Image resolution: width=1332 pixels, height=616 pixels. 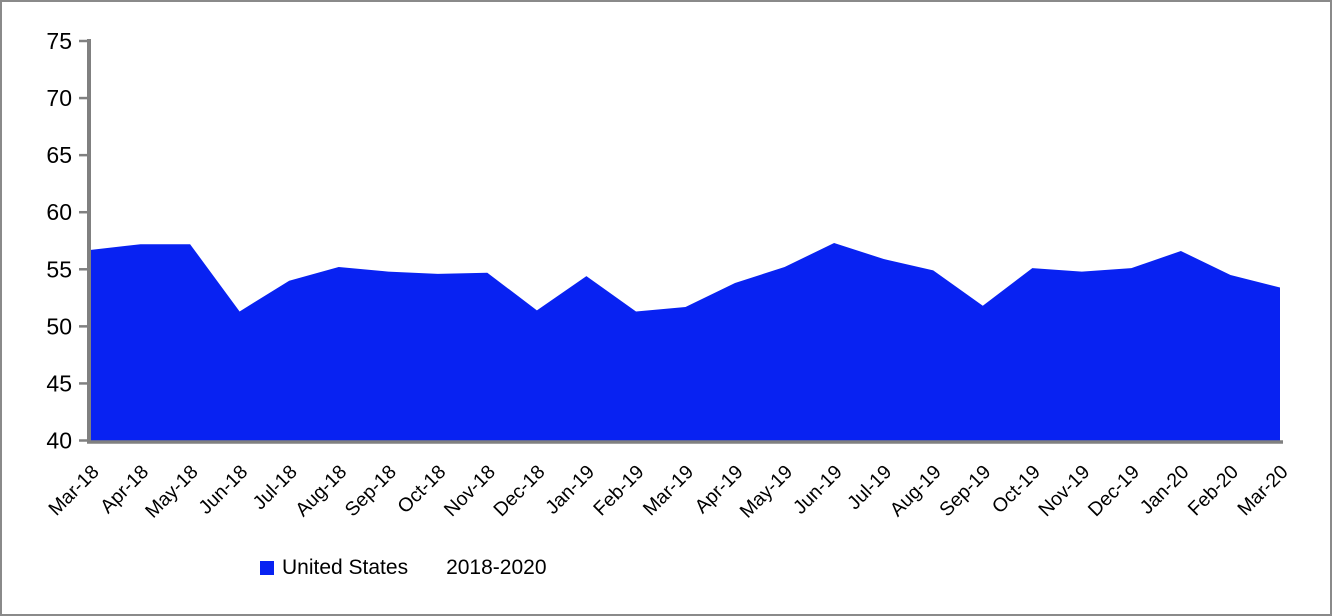 What do you see at coordinates (1165, 490) in the screenshot?
I see `x-axis-label: Jan-20` at bounding box center [1165, 490].